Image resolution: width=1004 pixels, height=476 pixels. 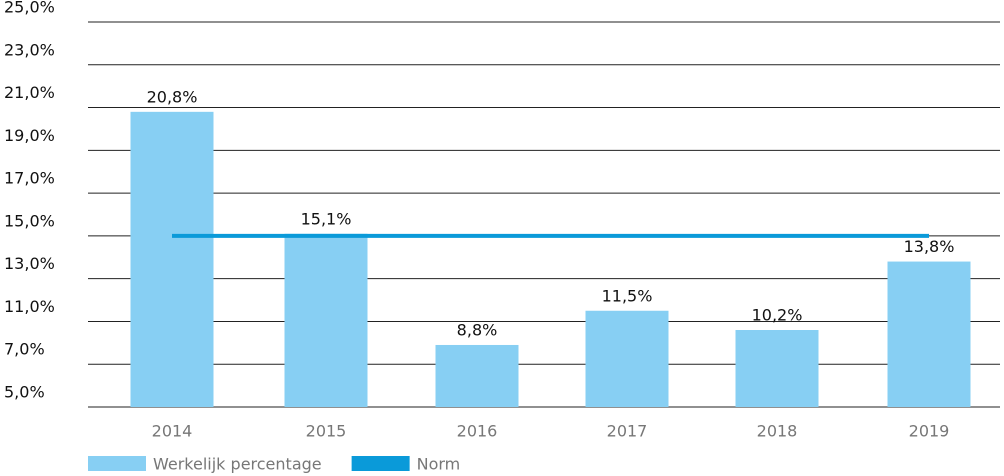 What do you see at coordinates (24, 349) in the screenshot?
I see `y-tick-label: 7,0%` at bounding box center [24, 349].